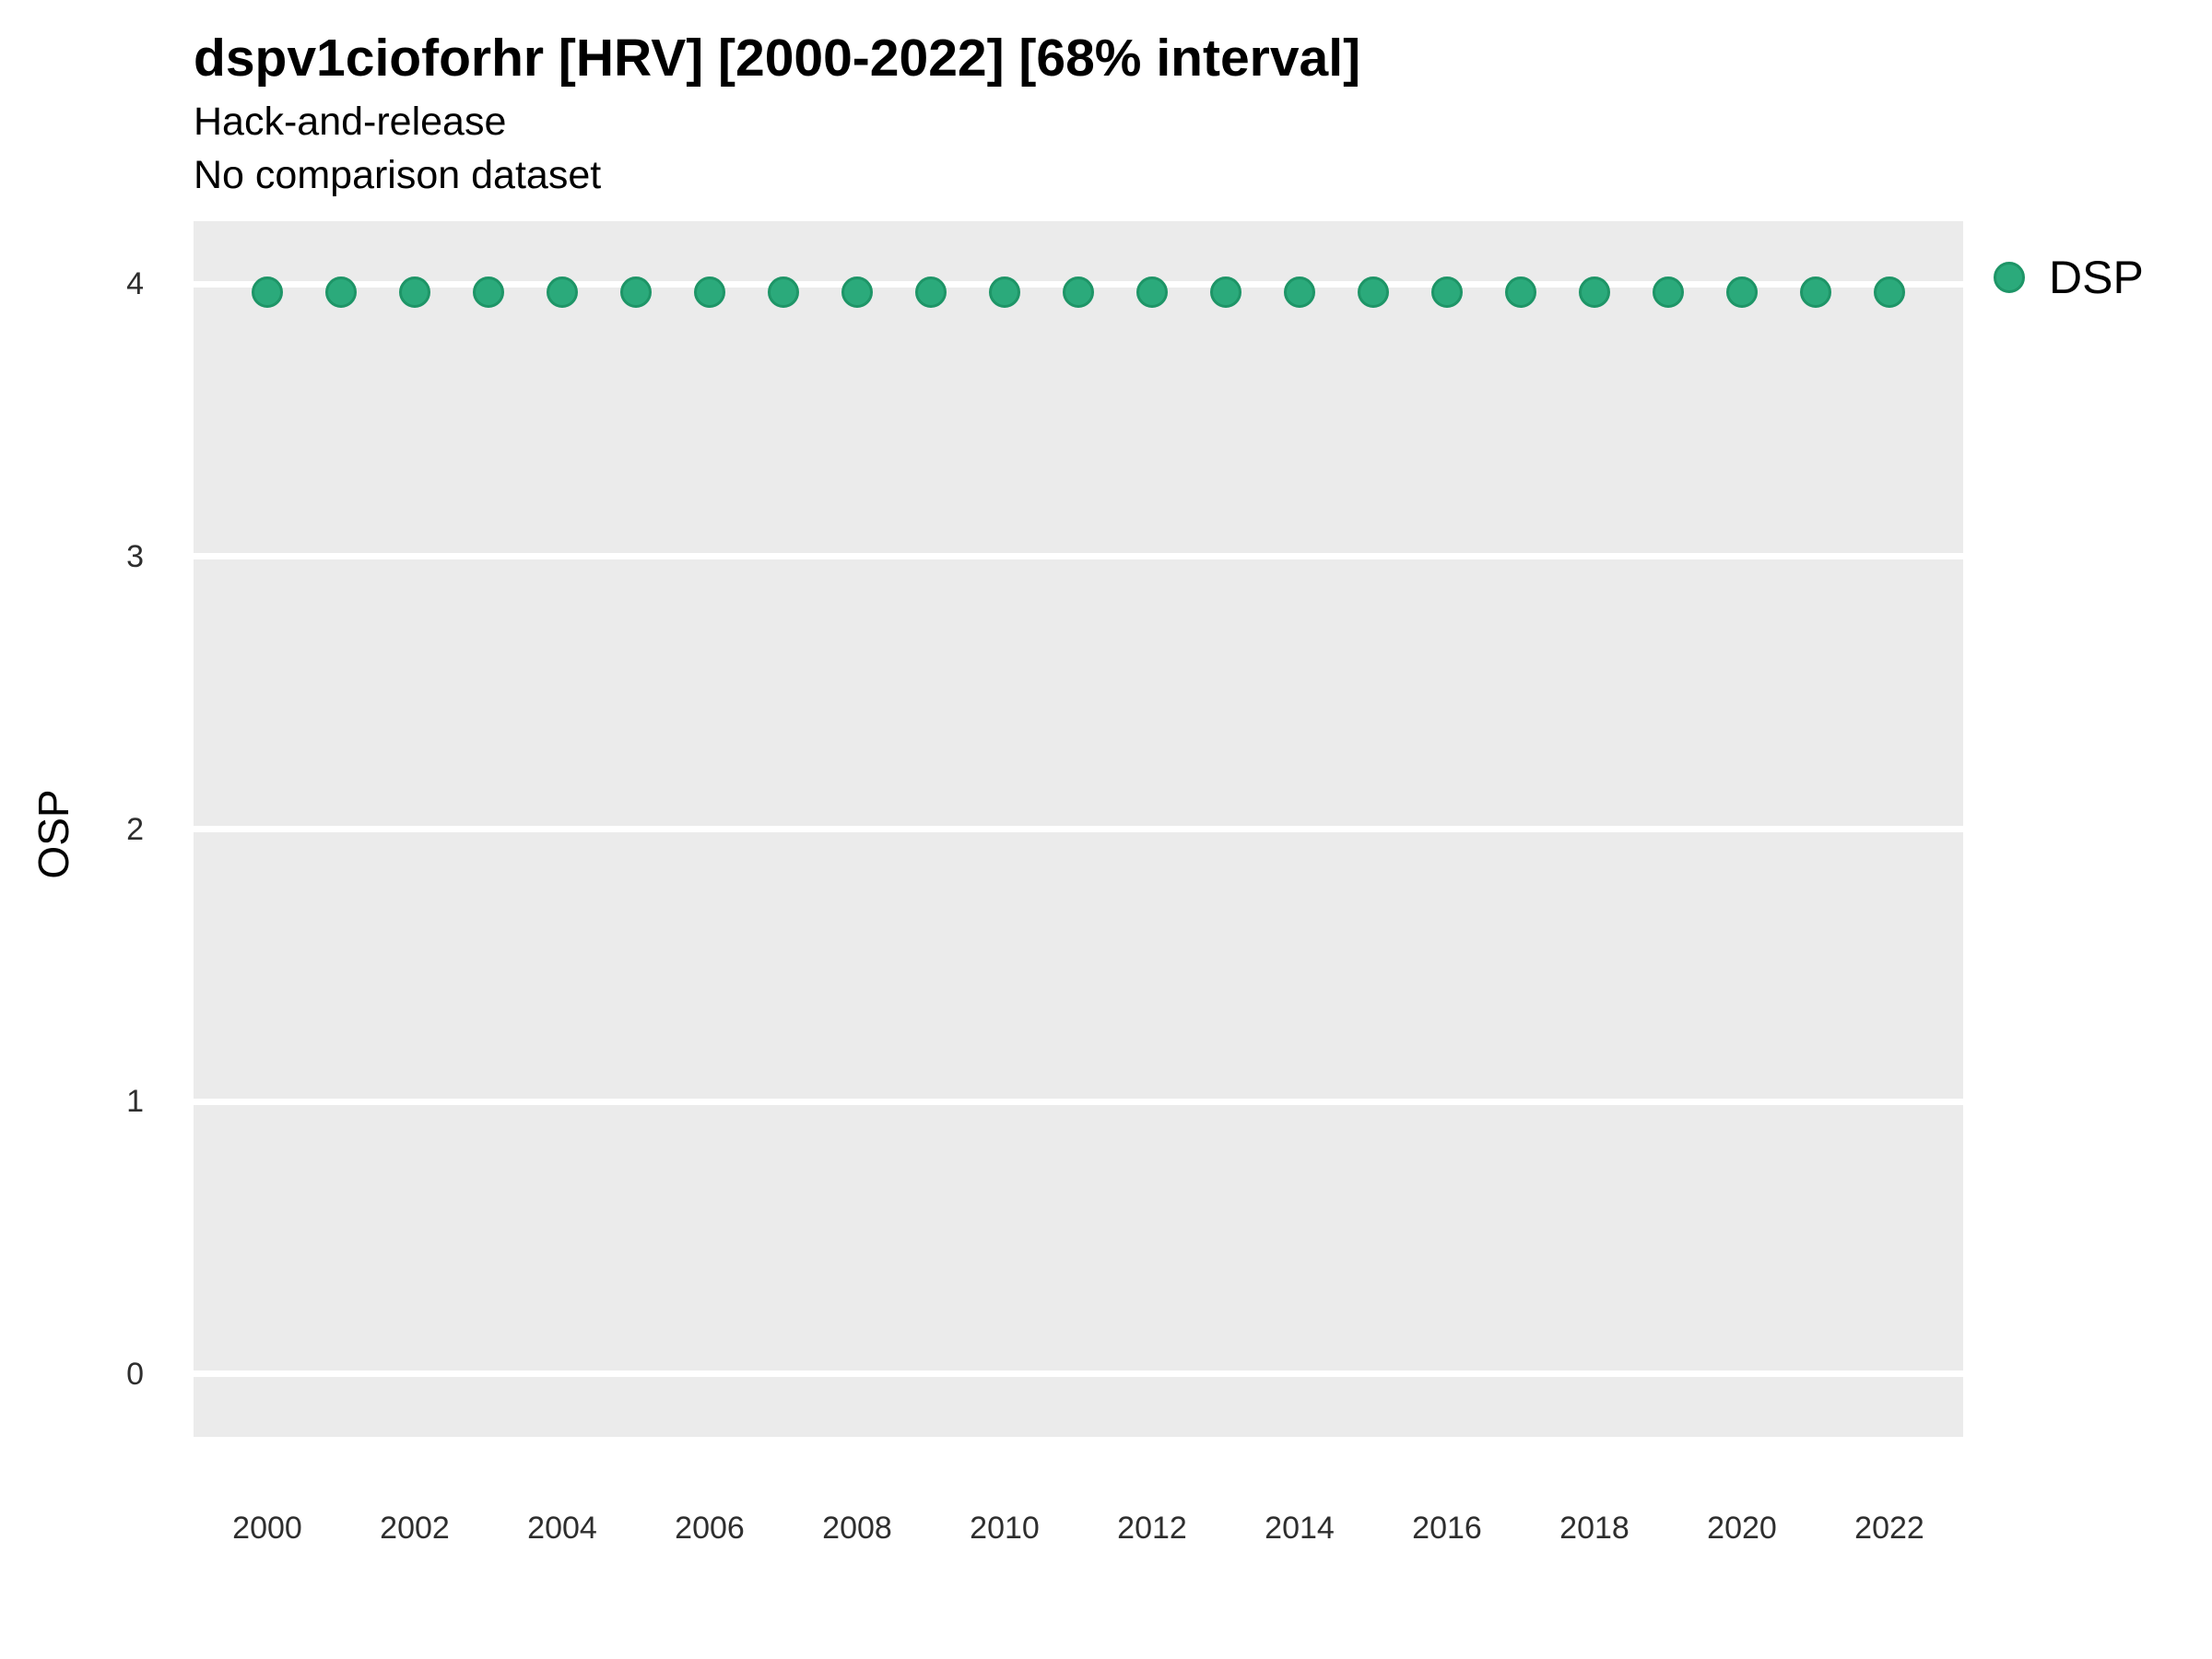  I want to click on y-tick-label-3: 3, so click(135, 556).